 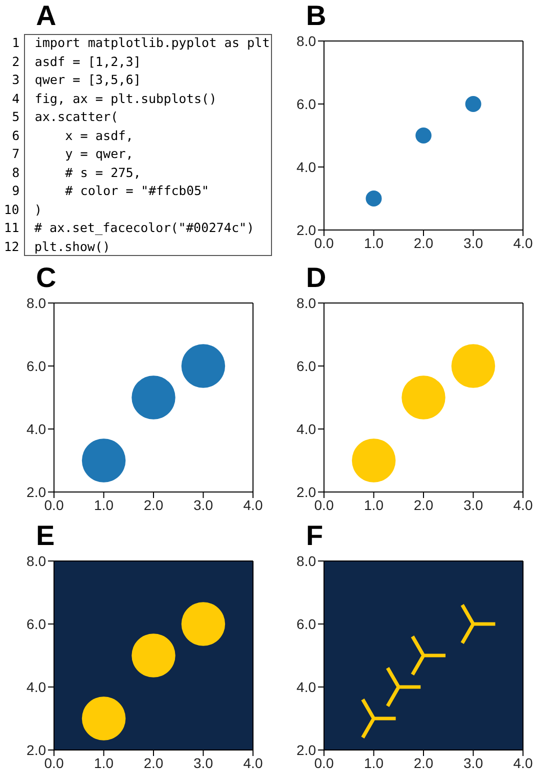 I want to click on text: 1 import matplotlib.pyplot as plt, so click(x=140, y=43).